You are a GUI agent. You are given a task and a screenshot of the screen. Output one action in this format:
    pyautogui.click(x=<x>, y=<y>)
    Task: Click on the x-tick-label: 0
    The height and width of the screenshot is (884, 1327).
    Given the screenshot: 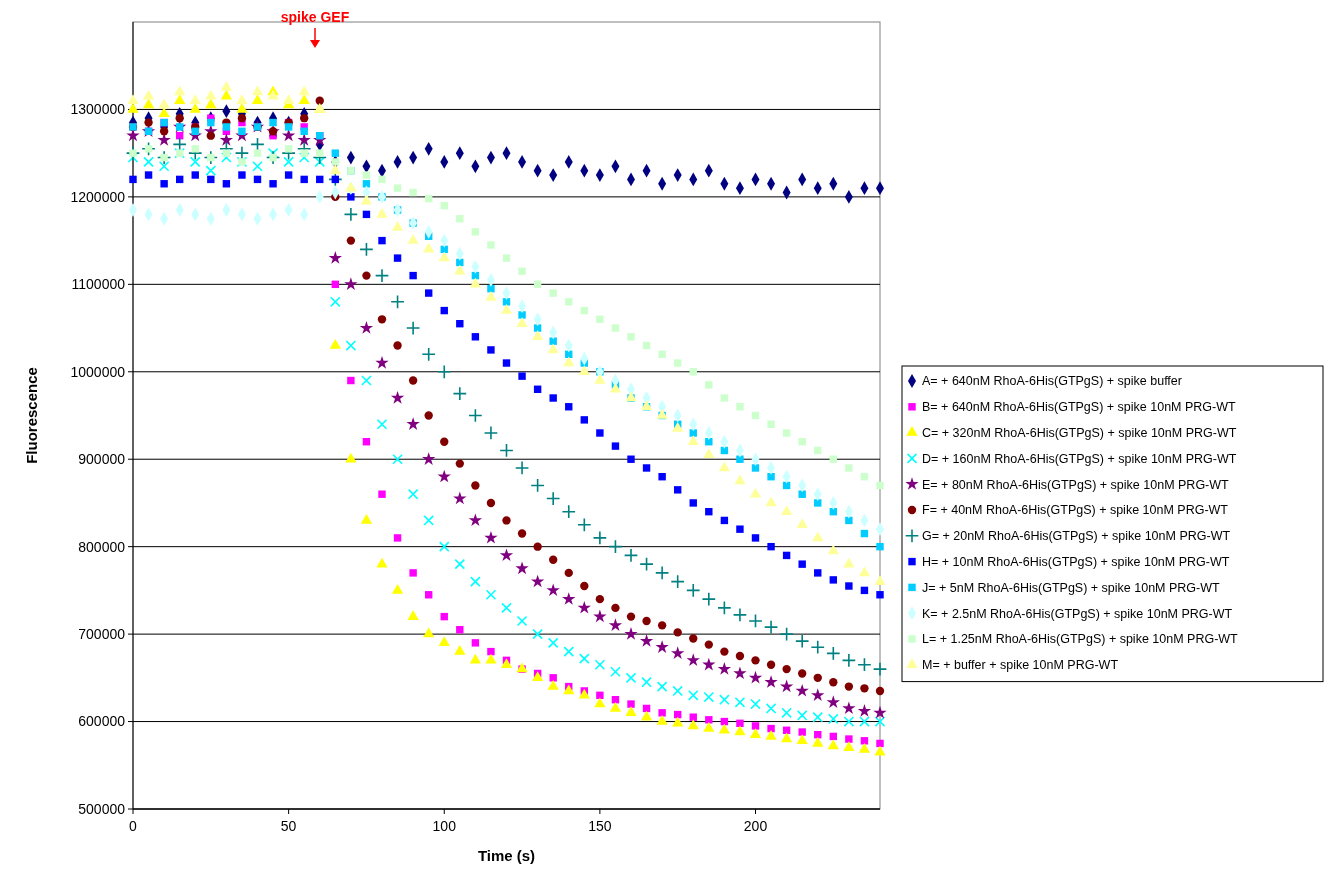 What is the action you would take?
    pyautogui.click(x=133, y=826)
    